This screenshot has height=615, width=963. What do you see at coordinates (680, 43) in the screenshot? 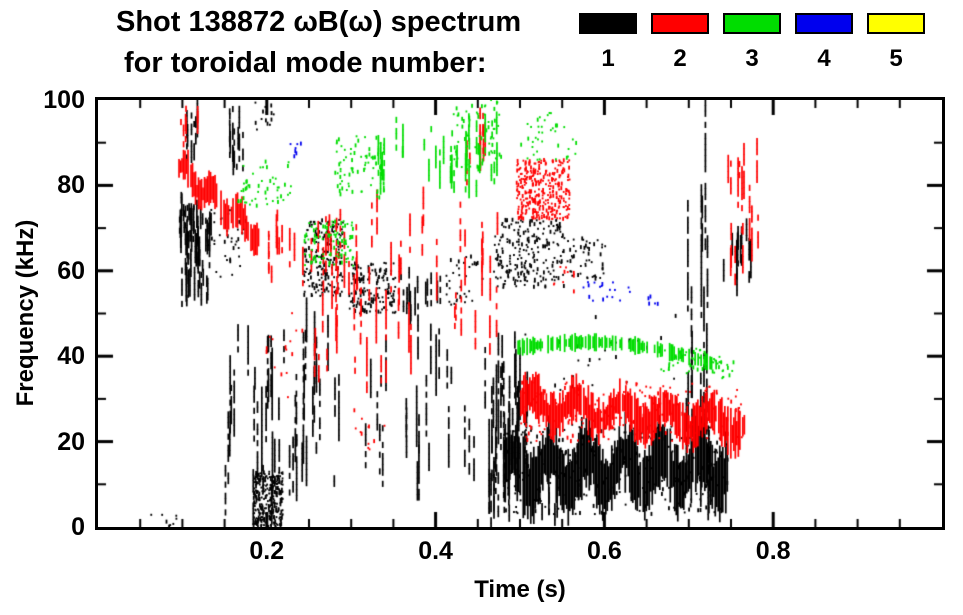
I see `legend-mode-2: 2` at bounding box center [680, 43].